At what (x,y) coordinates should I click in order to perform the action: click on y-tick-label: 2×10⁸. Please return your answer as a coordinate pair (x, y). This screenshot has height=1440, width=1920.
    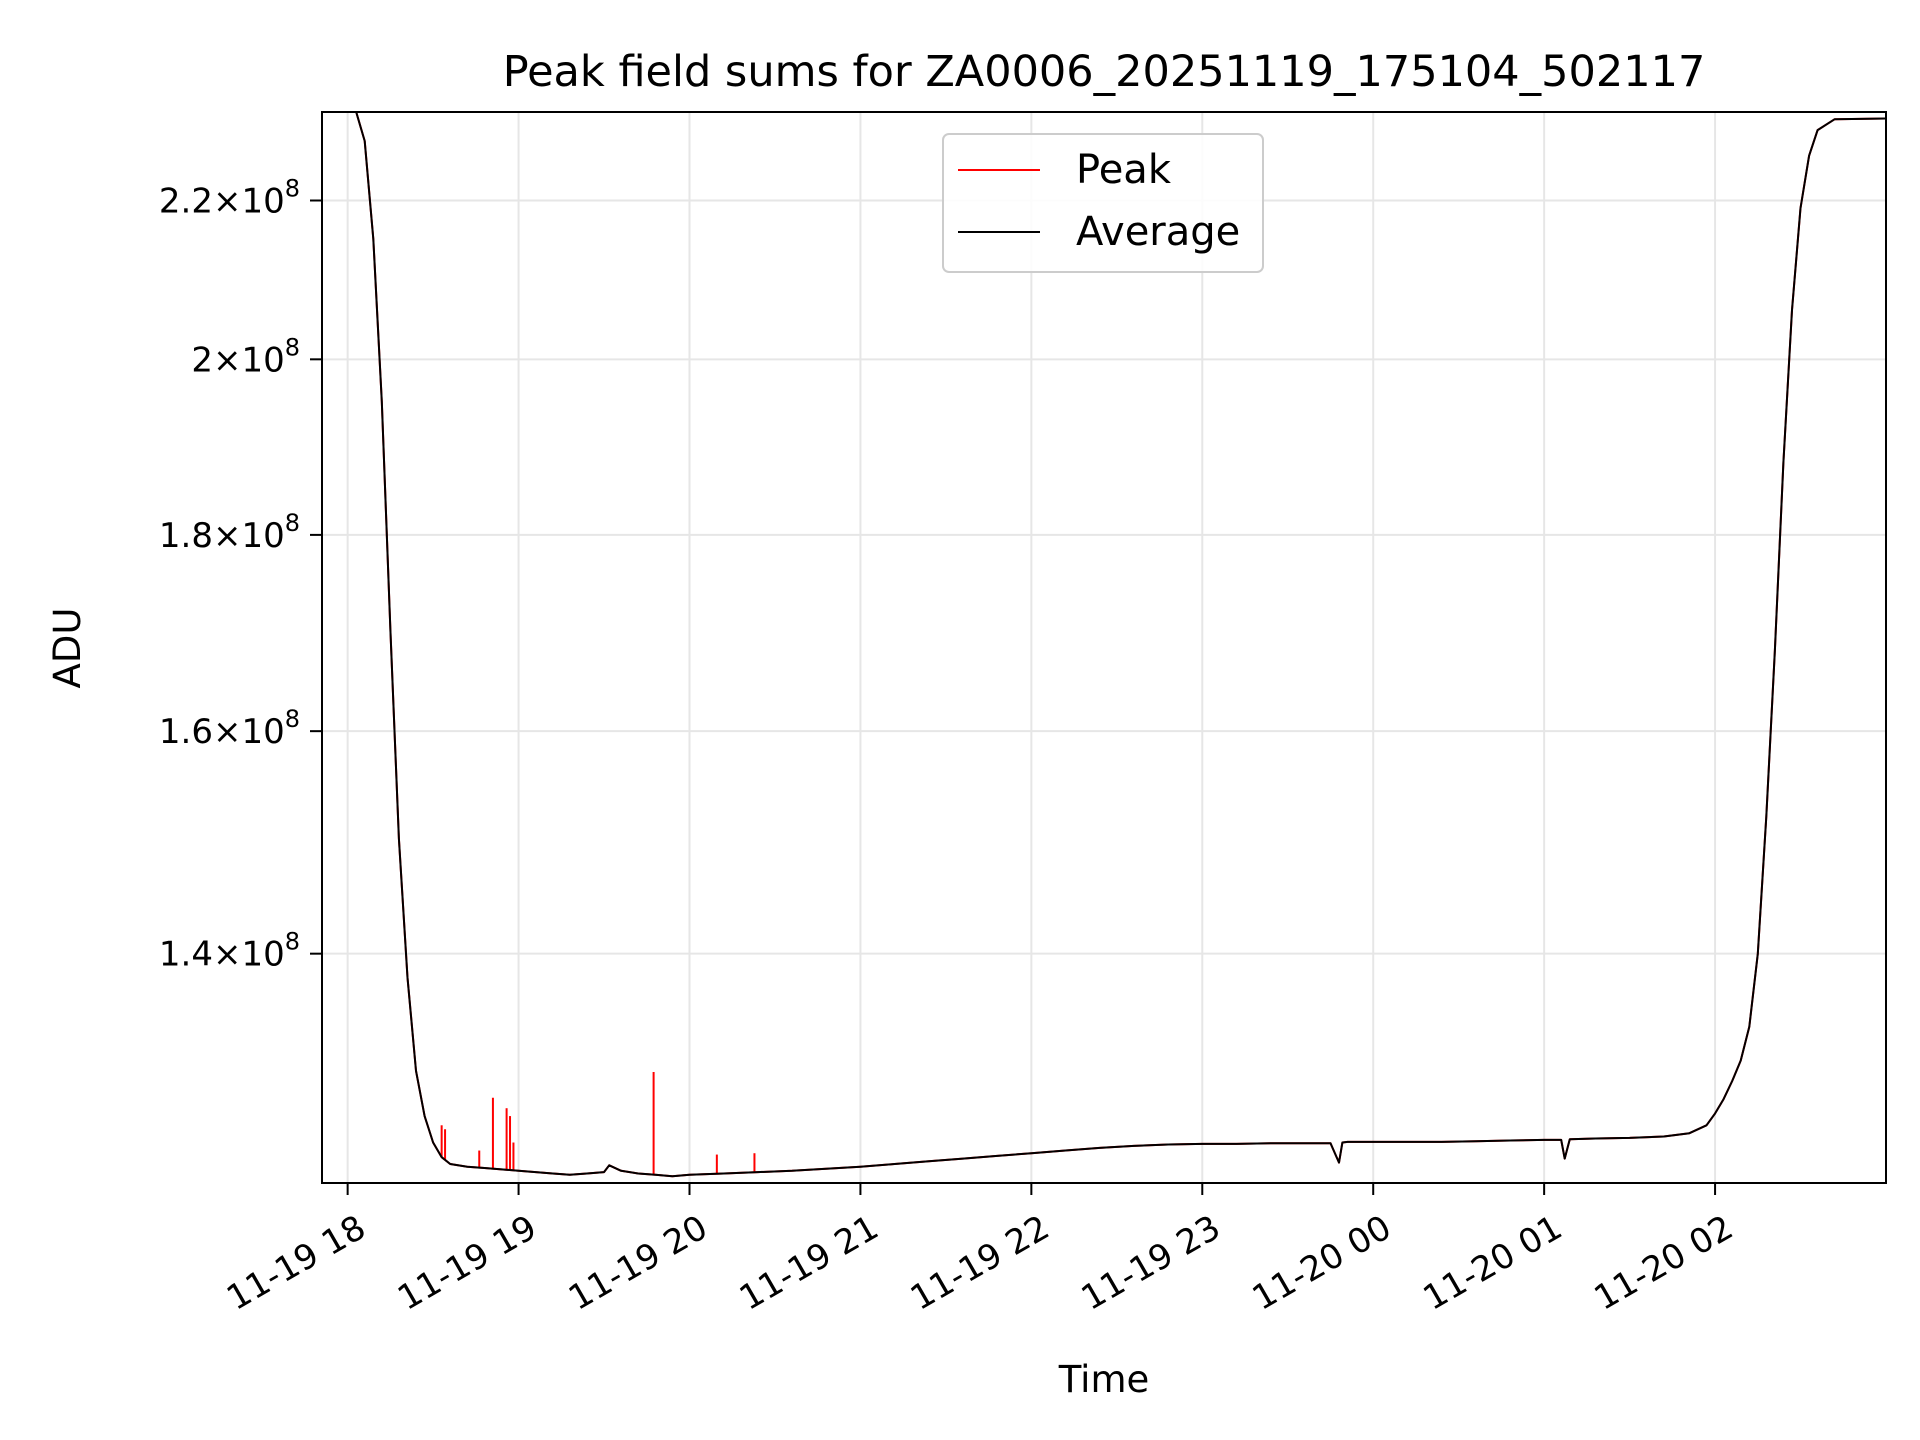
    Looking at the image, I should click on (245, 356).